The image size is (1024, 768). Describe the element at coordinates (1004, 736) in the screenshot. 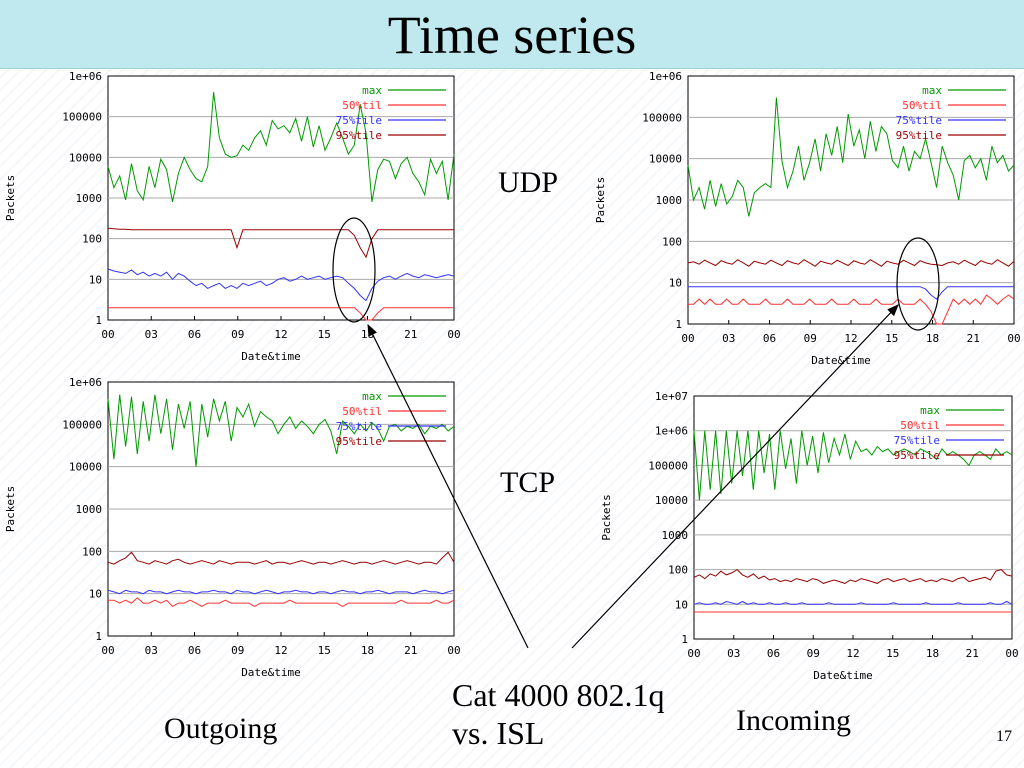

I see `slide-number: 17` at that location.